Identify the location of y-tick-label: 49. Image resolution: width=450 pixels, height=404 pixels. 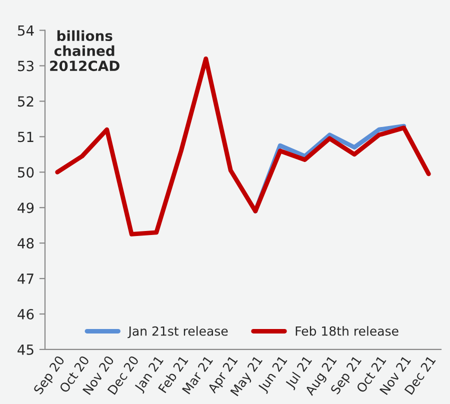
(26, 208).